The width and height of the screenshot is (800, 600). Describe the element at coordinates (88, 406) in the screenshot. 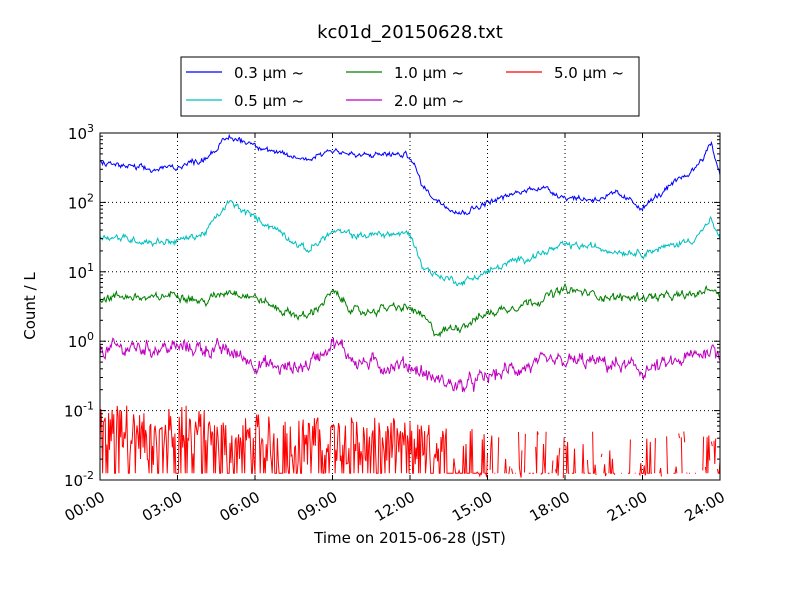

I see `y-tick-exp: -1` at that location.